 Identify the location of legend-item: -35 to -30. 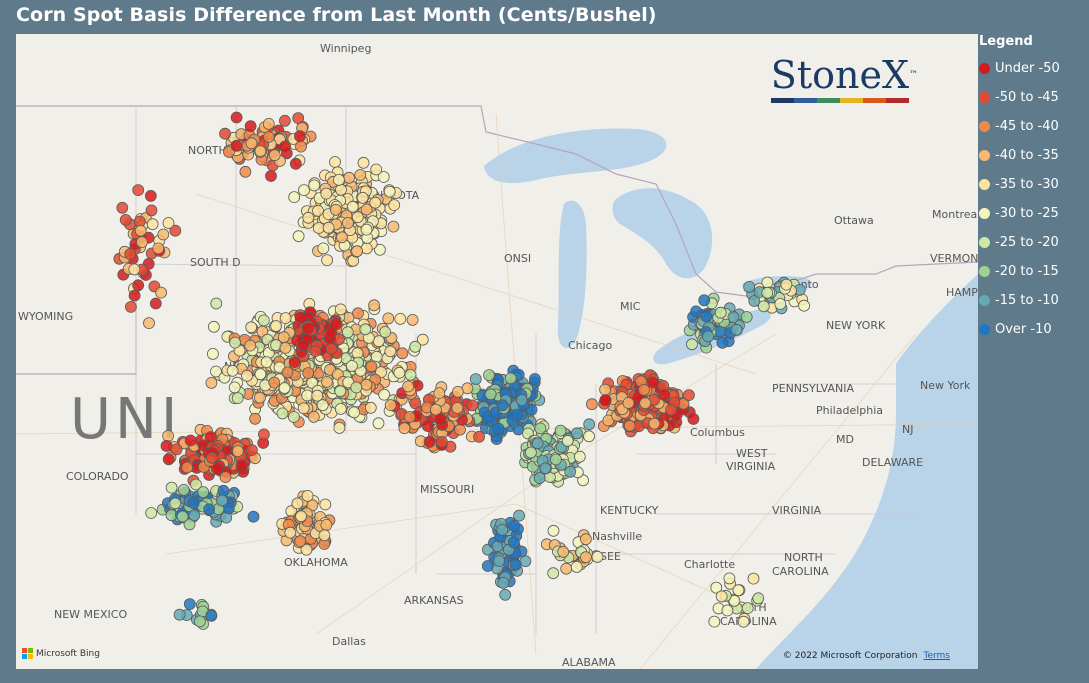
(1034, 184).